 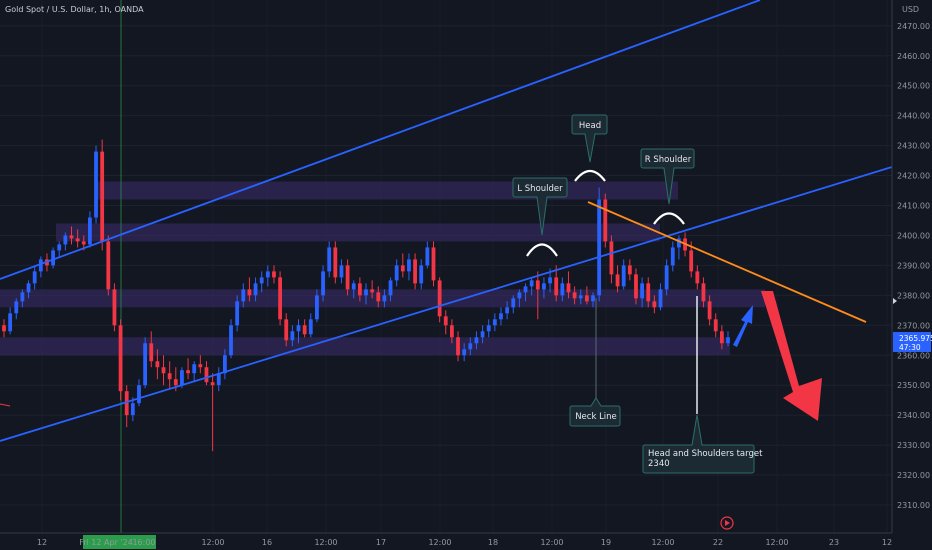 What do you see at coordinates (667, 176) in the screenshot?
I see `r-shoulder-callout: R Shoulder` at bounding box center [667, 176].